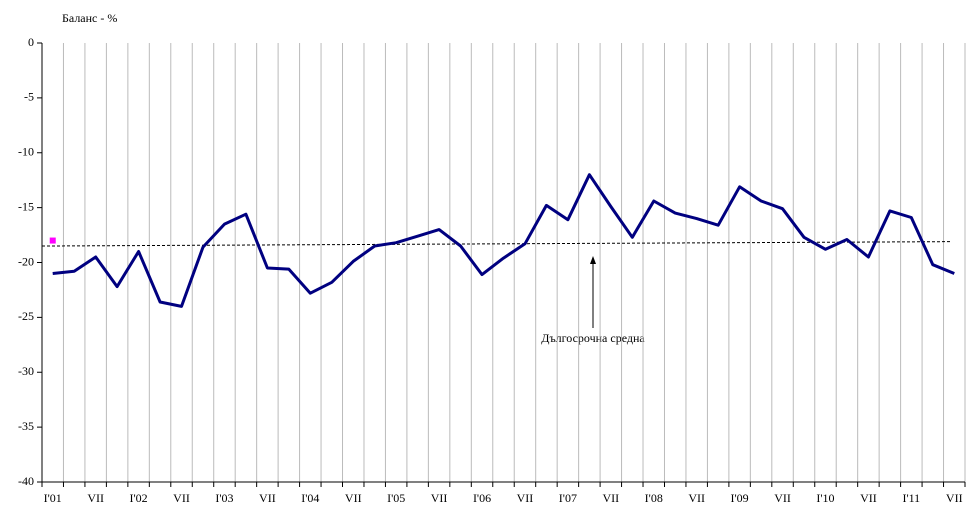 The image size is (973, 512). I want to click on y-tick-label: -30, so click(26, 371).